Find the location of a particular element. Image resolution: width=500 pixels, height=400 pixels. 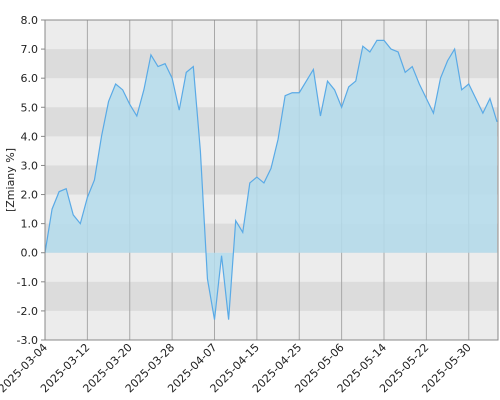

y-tick-label: 7.0 is located at coordinates (30, 49).